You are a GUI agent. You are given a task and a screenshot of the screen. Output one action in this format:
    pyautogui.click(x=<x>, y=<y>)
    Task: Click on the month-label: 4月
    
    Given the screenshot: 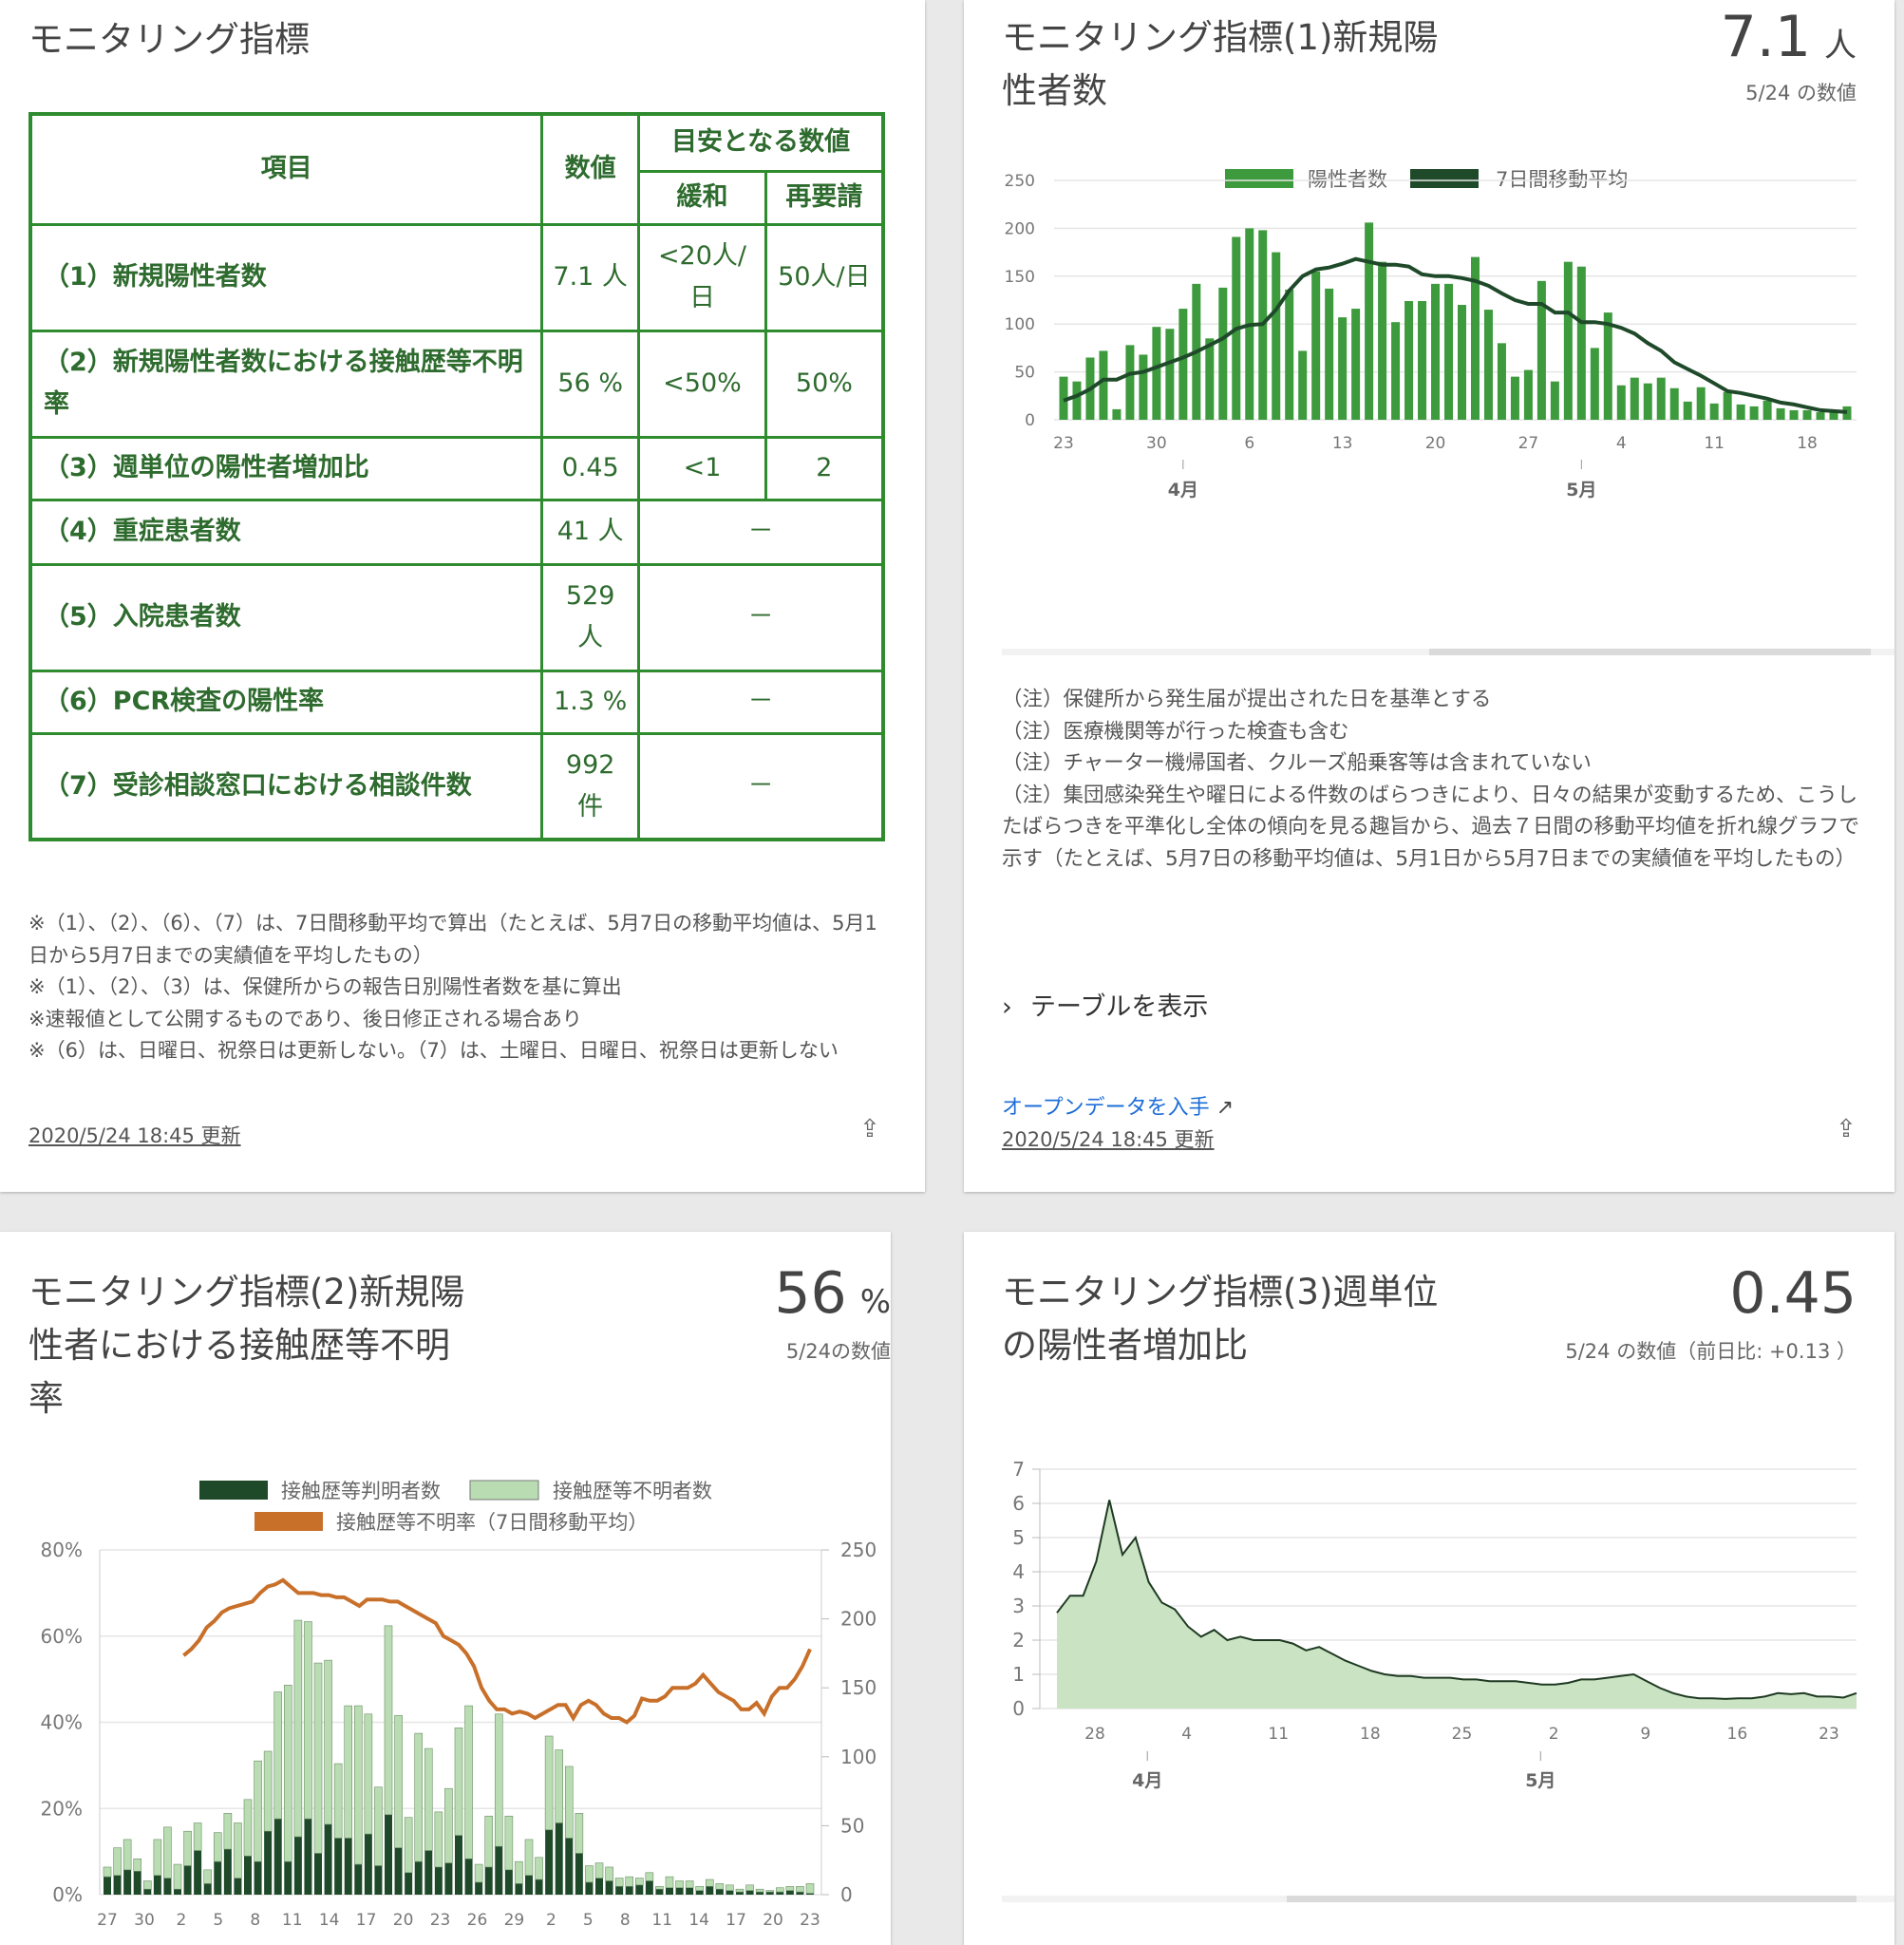 What is the action you would take?
    pyautogui.click(x=1147, y=1780)
    